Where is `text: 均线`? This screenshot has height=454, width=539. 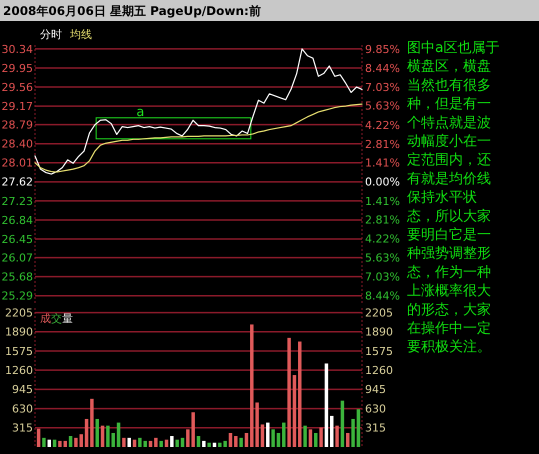 text: 均线 is located at coordinates (80, 34).